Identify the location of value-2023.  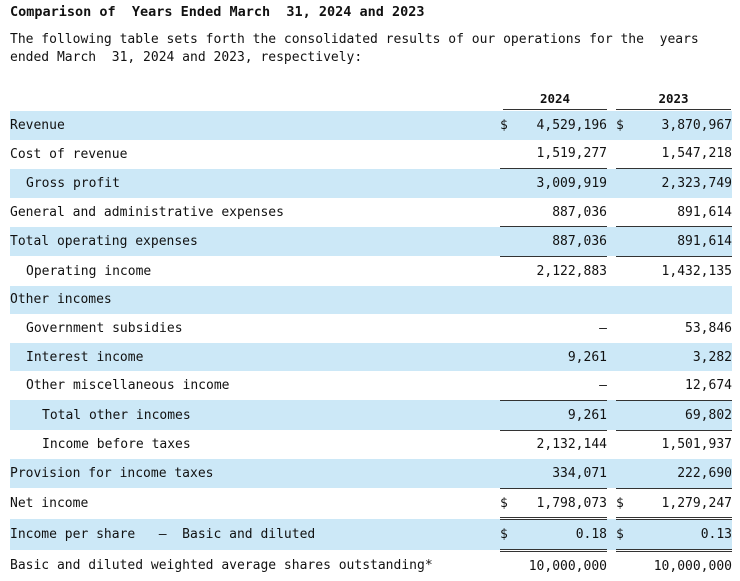
(679, 300).